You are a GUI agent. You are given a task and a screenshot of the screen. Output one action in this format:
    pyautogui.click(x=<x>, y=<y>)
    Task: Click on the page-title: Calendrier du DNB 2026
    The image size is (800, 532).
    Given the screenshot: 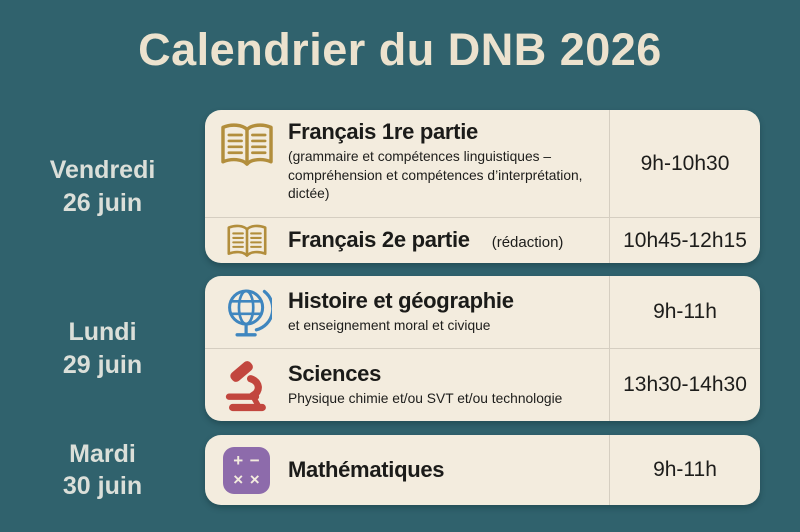 What is the action you would take?
    pyautogui.click(x=400, y=49)
    